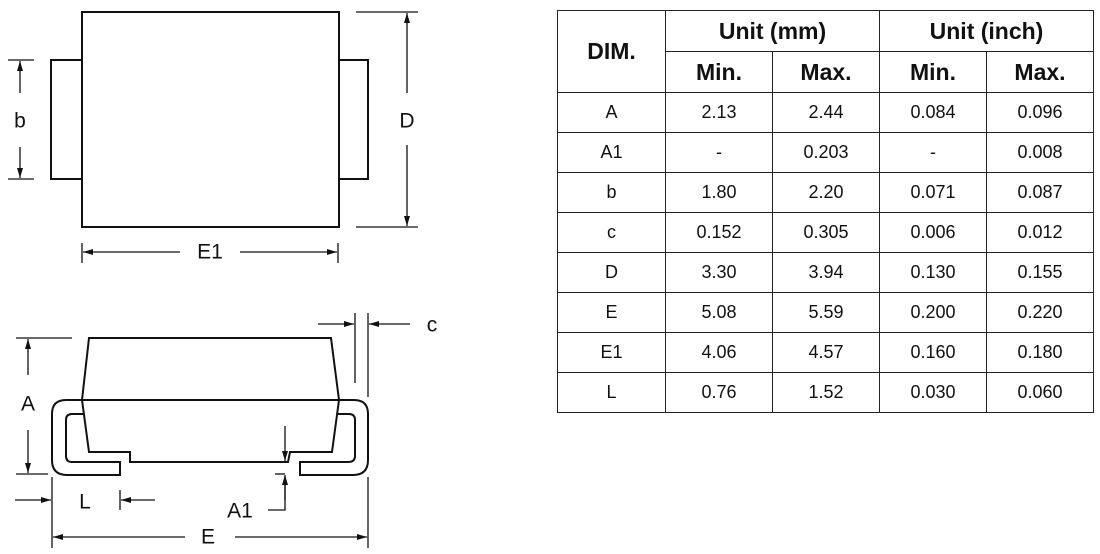 The height and width of the screenshot is (554, 1100). I want to click on value-cell: 5.59, so click(826, 312).